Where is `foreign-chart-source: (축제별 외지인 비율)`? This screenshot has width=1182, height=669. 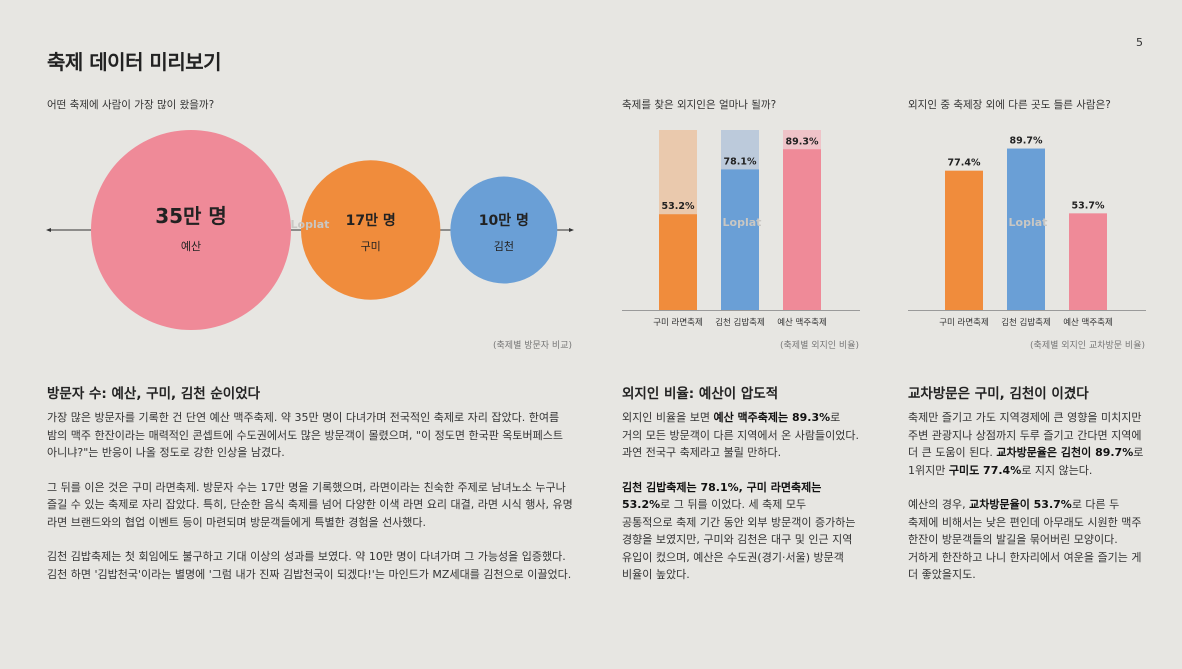 foreign-chart-source: (축제별 외지인 비율) is located at coordinates (819, 346).